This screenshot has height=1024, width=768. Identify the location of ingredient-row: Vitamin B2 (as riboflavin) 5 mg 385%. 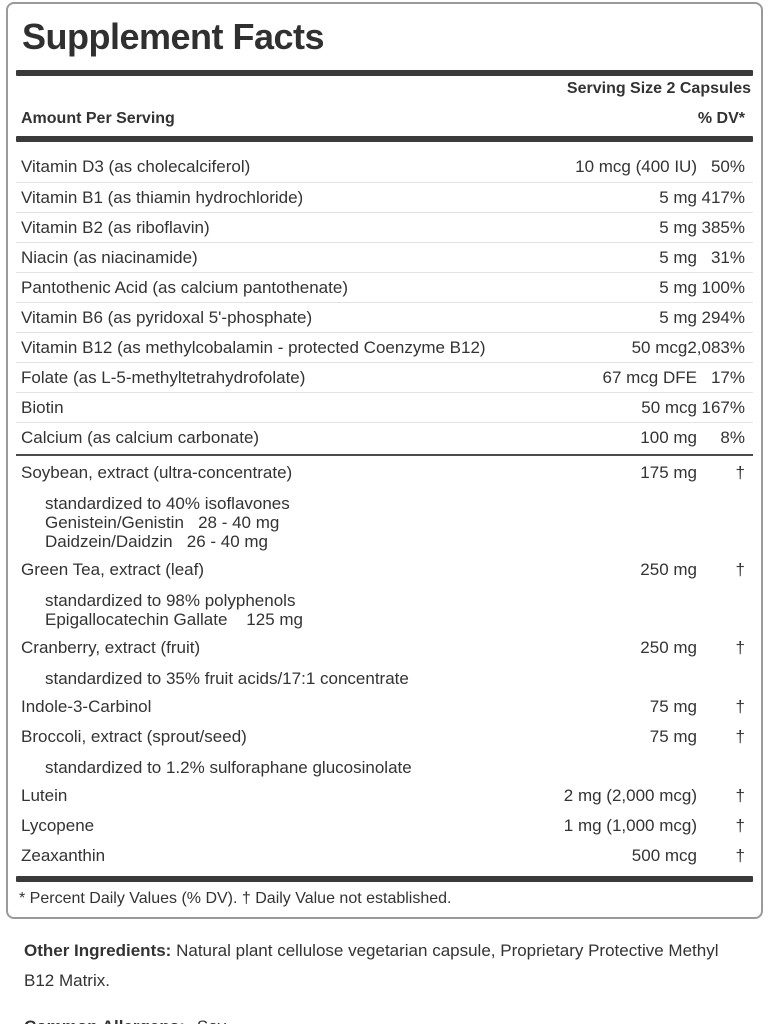
(384, 227).